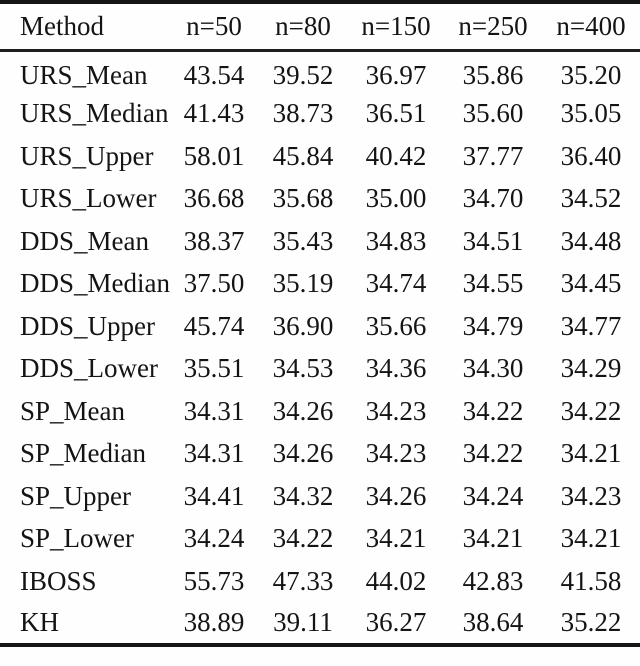 The image size is (640, 666). I want to click on method-cell: DDS_Upper, so click(87, 325).